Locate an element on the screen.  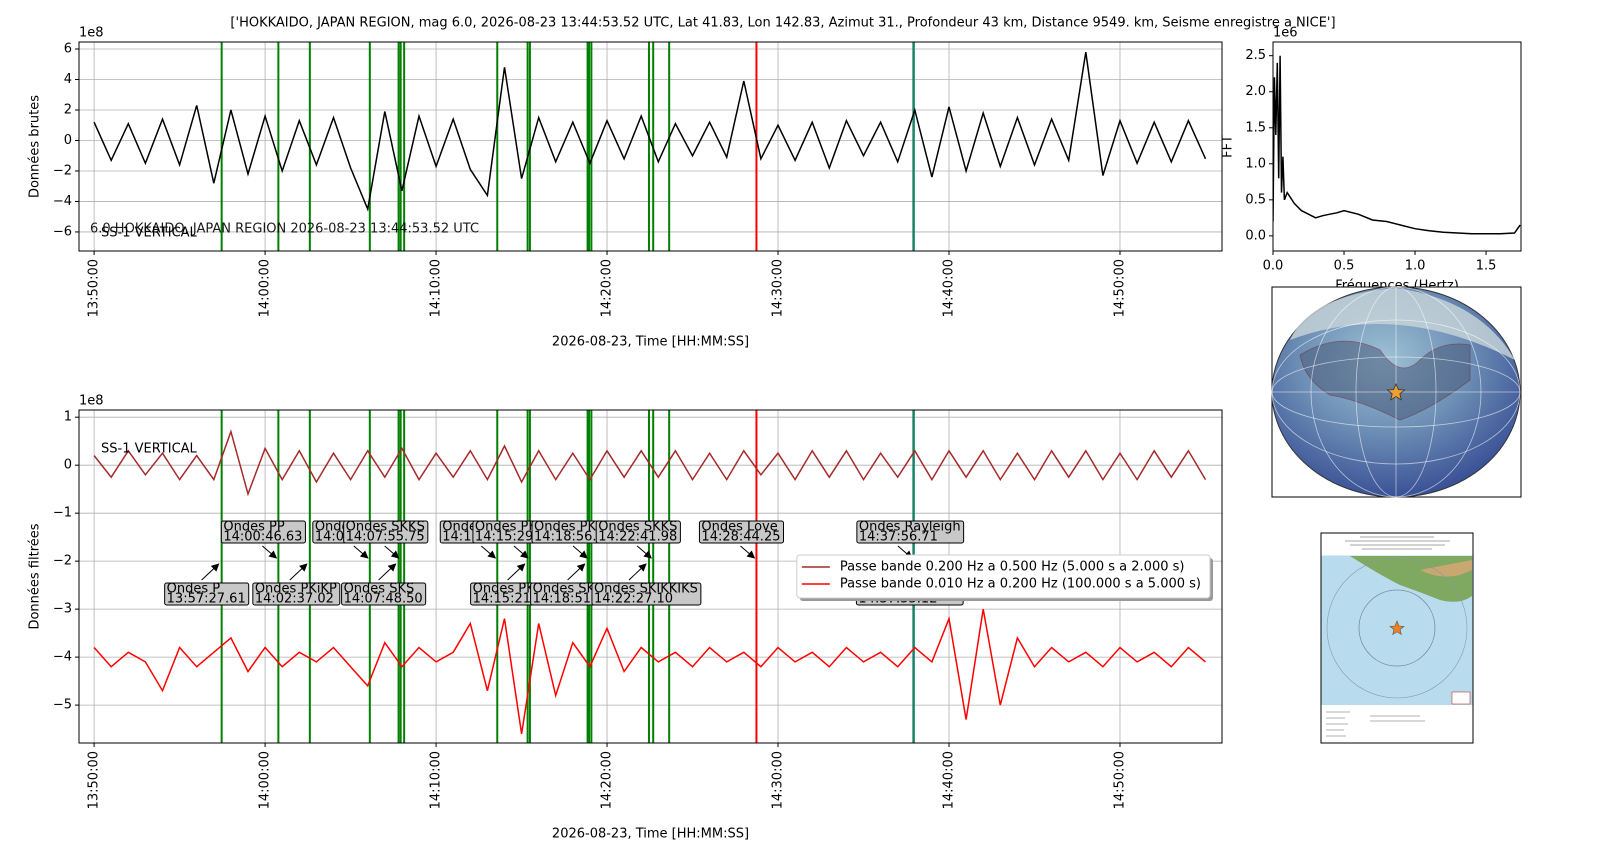
y-axis-label: Données filtrées is located at coordinates (35, 576).